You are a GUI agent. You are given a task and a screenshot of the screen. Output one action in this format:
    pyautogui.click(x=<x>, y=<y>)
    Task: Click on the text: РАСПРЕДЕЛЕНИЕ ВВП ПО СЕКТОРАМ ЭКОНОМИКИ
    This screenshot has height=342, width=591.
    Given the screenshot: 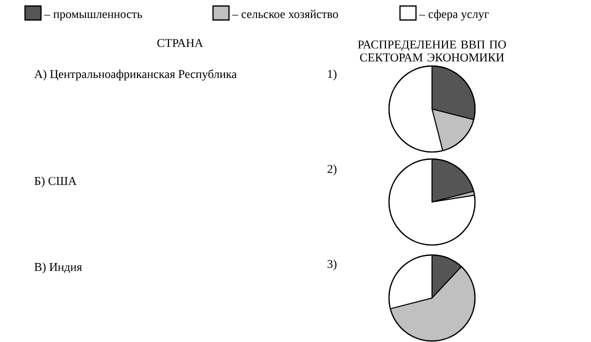 What is the action you would take?
    pyautogui.click(x=432, y=51)
    